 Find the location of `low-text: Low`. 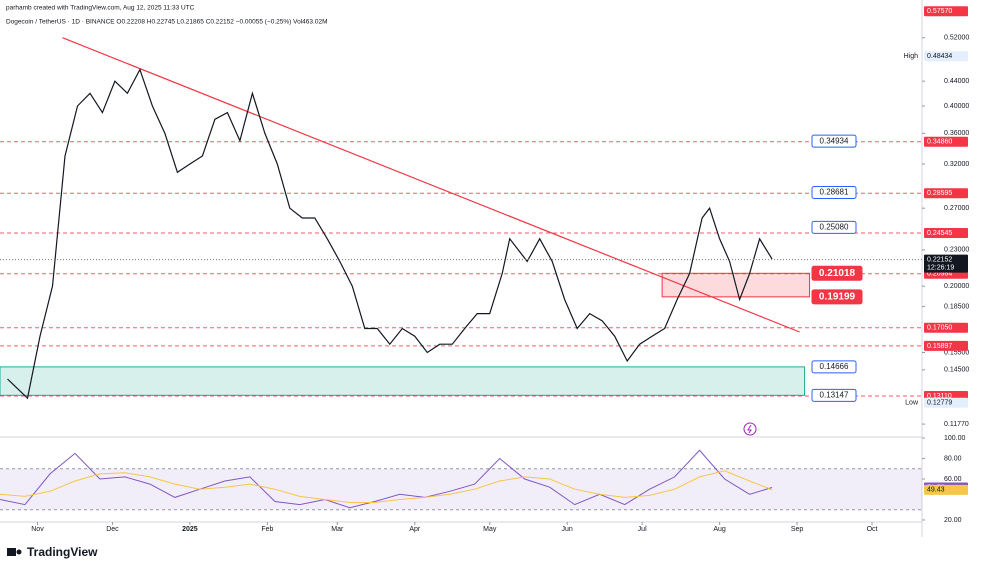

low-text: Low is located at coordinates (912, 403).